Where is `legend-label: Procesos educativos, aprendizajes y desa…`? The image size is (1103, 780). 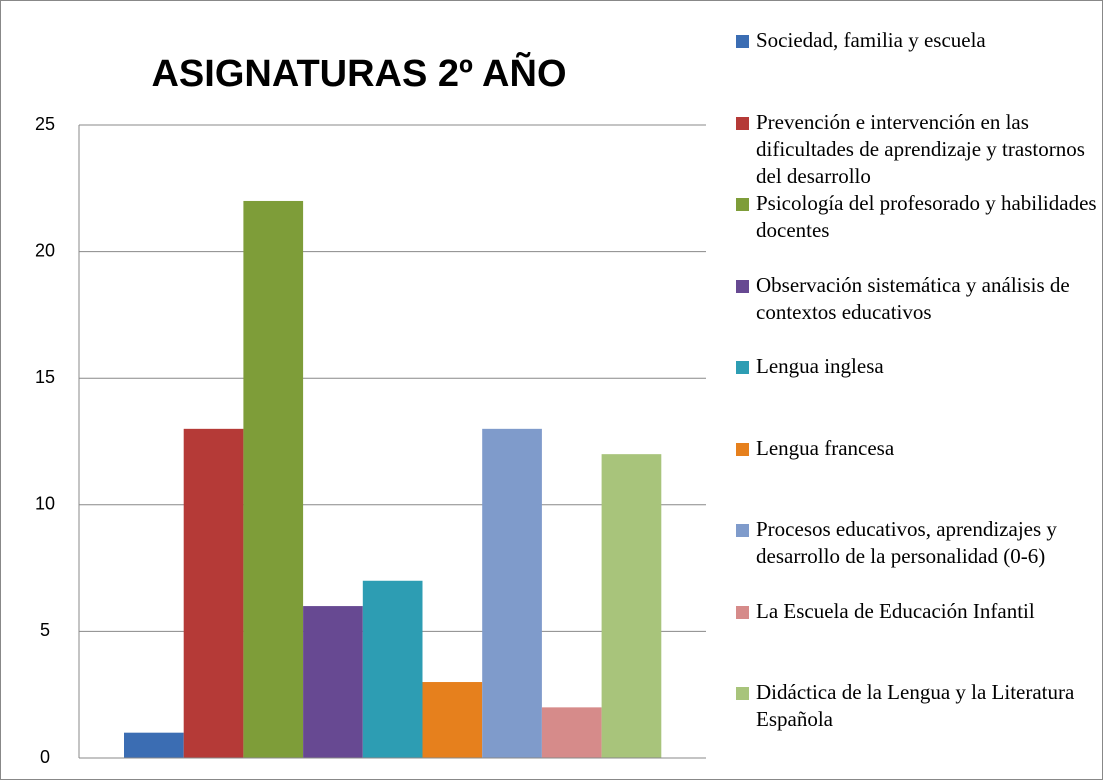
legend-label: Procesos educativos, aprendizajes y desa… is located at coordinates (906, 542).